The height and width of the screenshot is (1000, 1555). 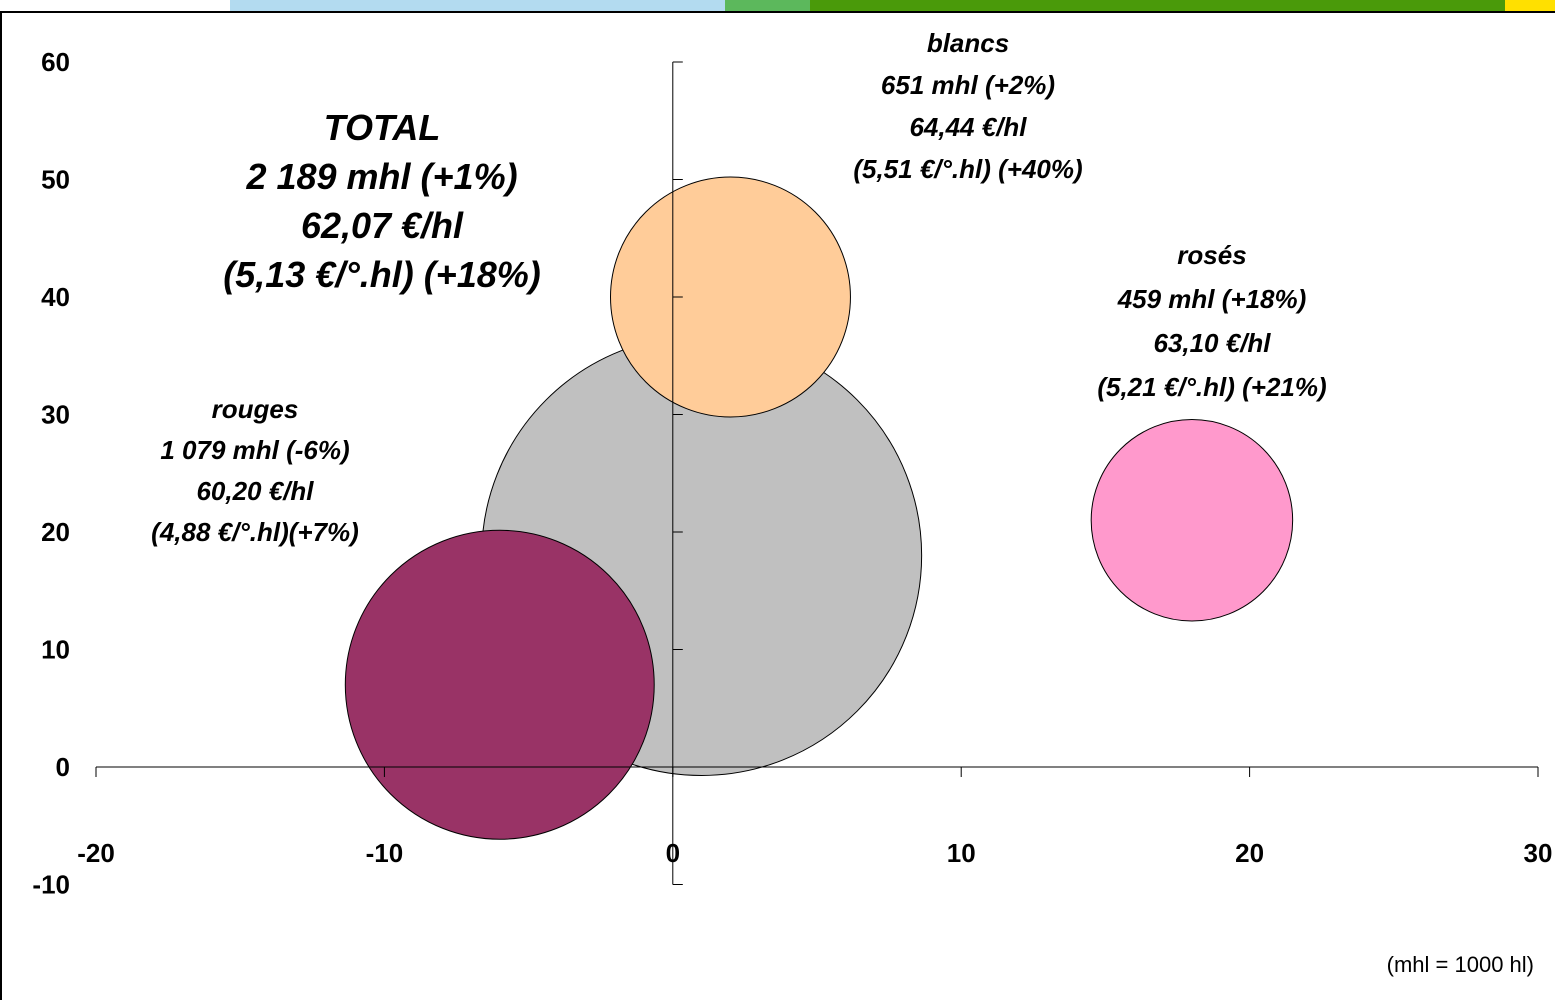 What do you see at coordinates (382, 127) in the screenshot?
I see `annotation-line: TOTAL` at bounding box center [382, 127].